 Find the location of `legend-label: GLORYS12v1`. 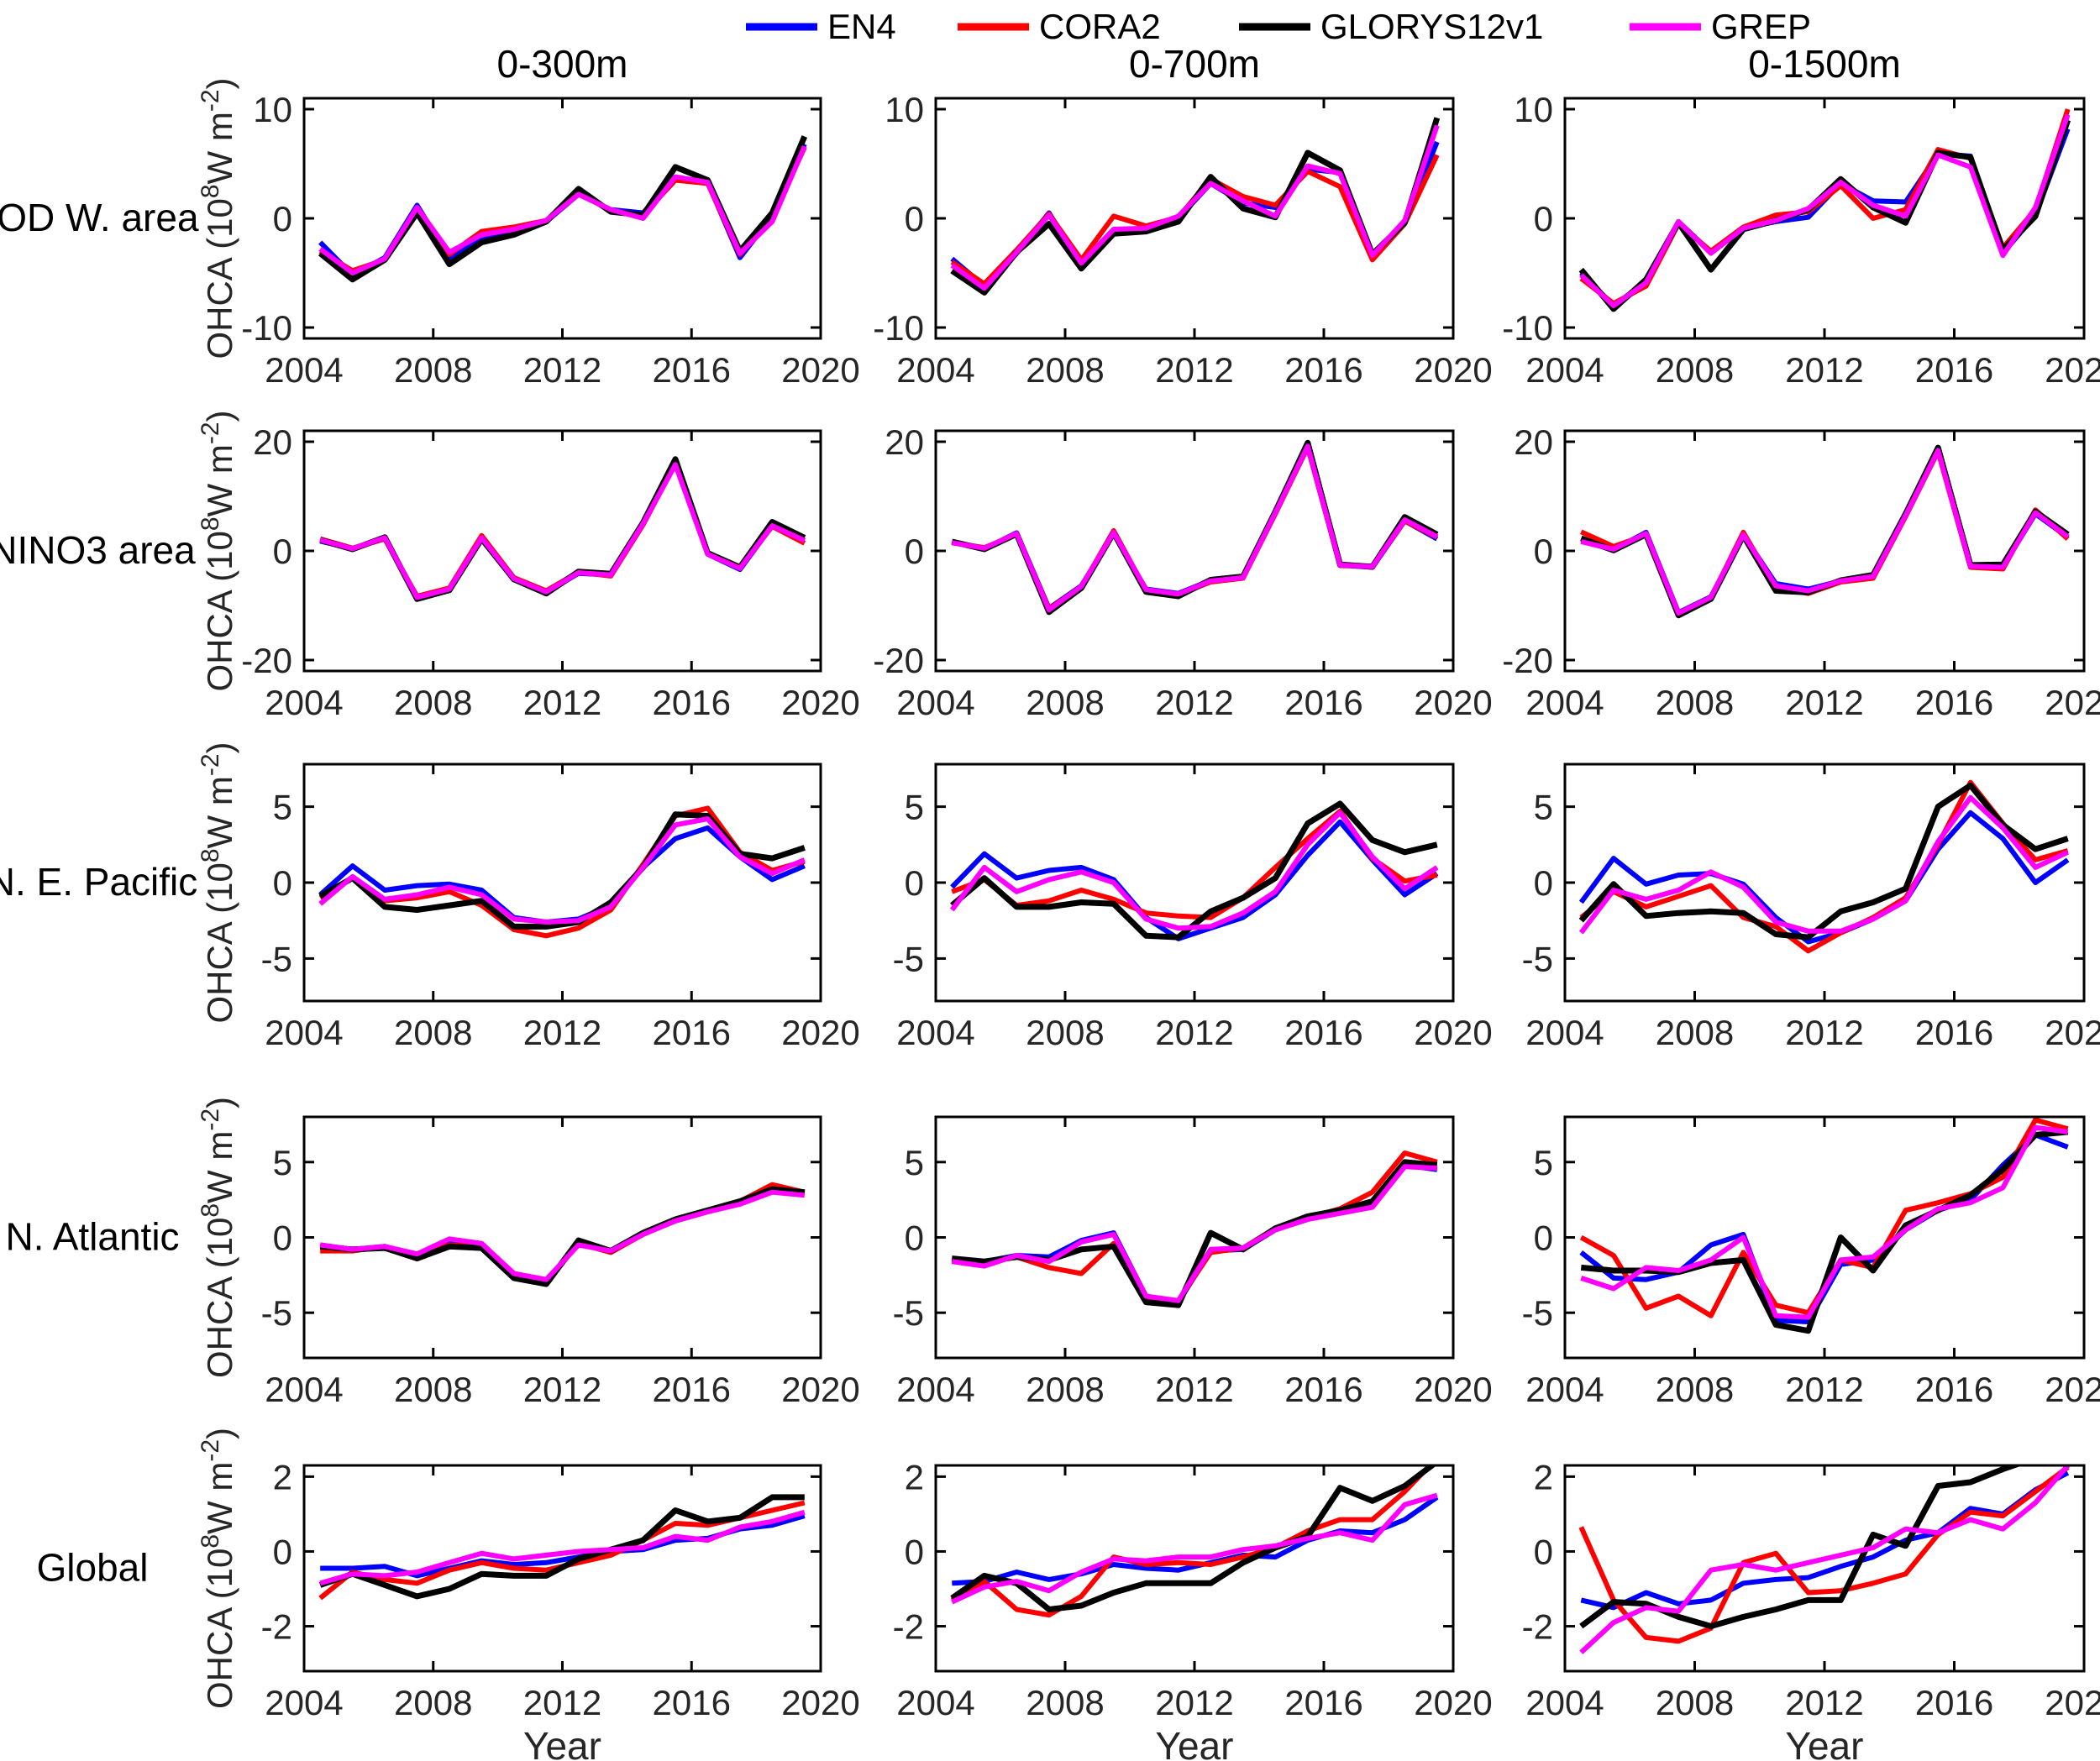

legend-label: GLORYS12v1 is located at coordinates (1431, 26).